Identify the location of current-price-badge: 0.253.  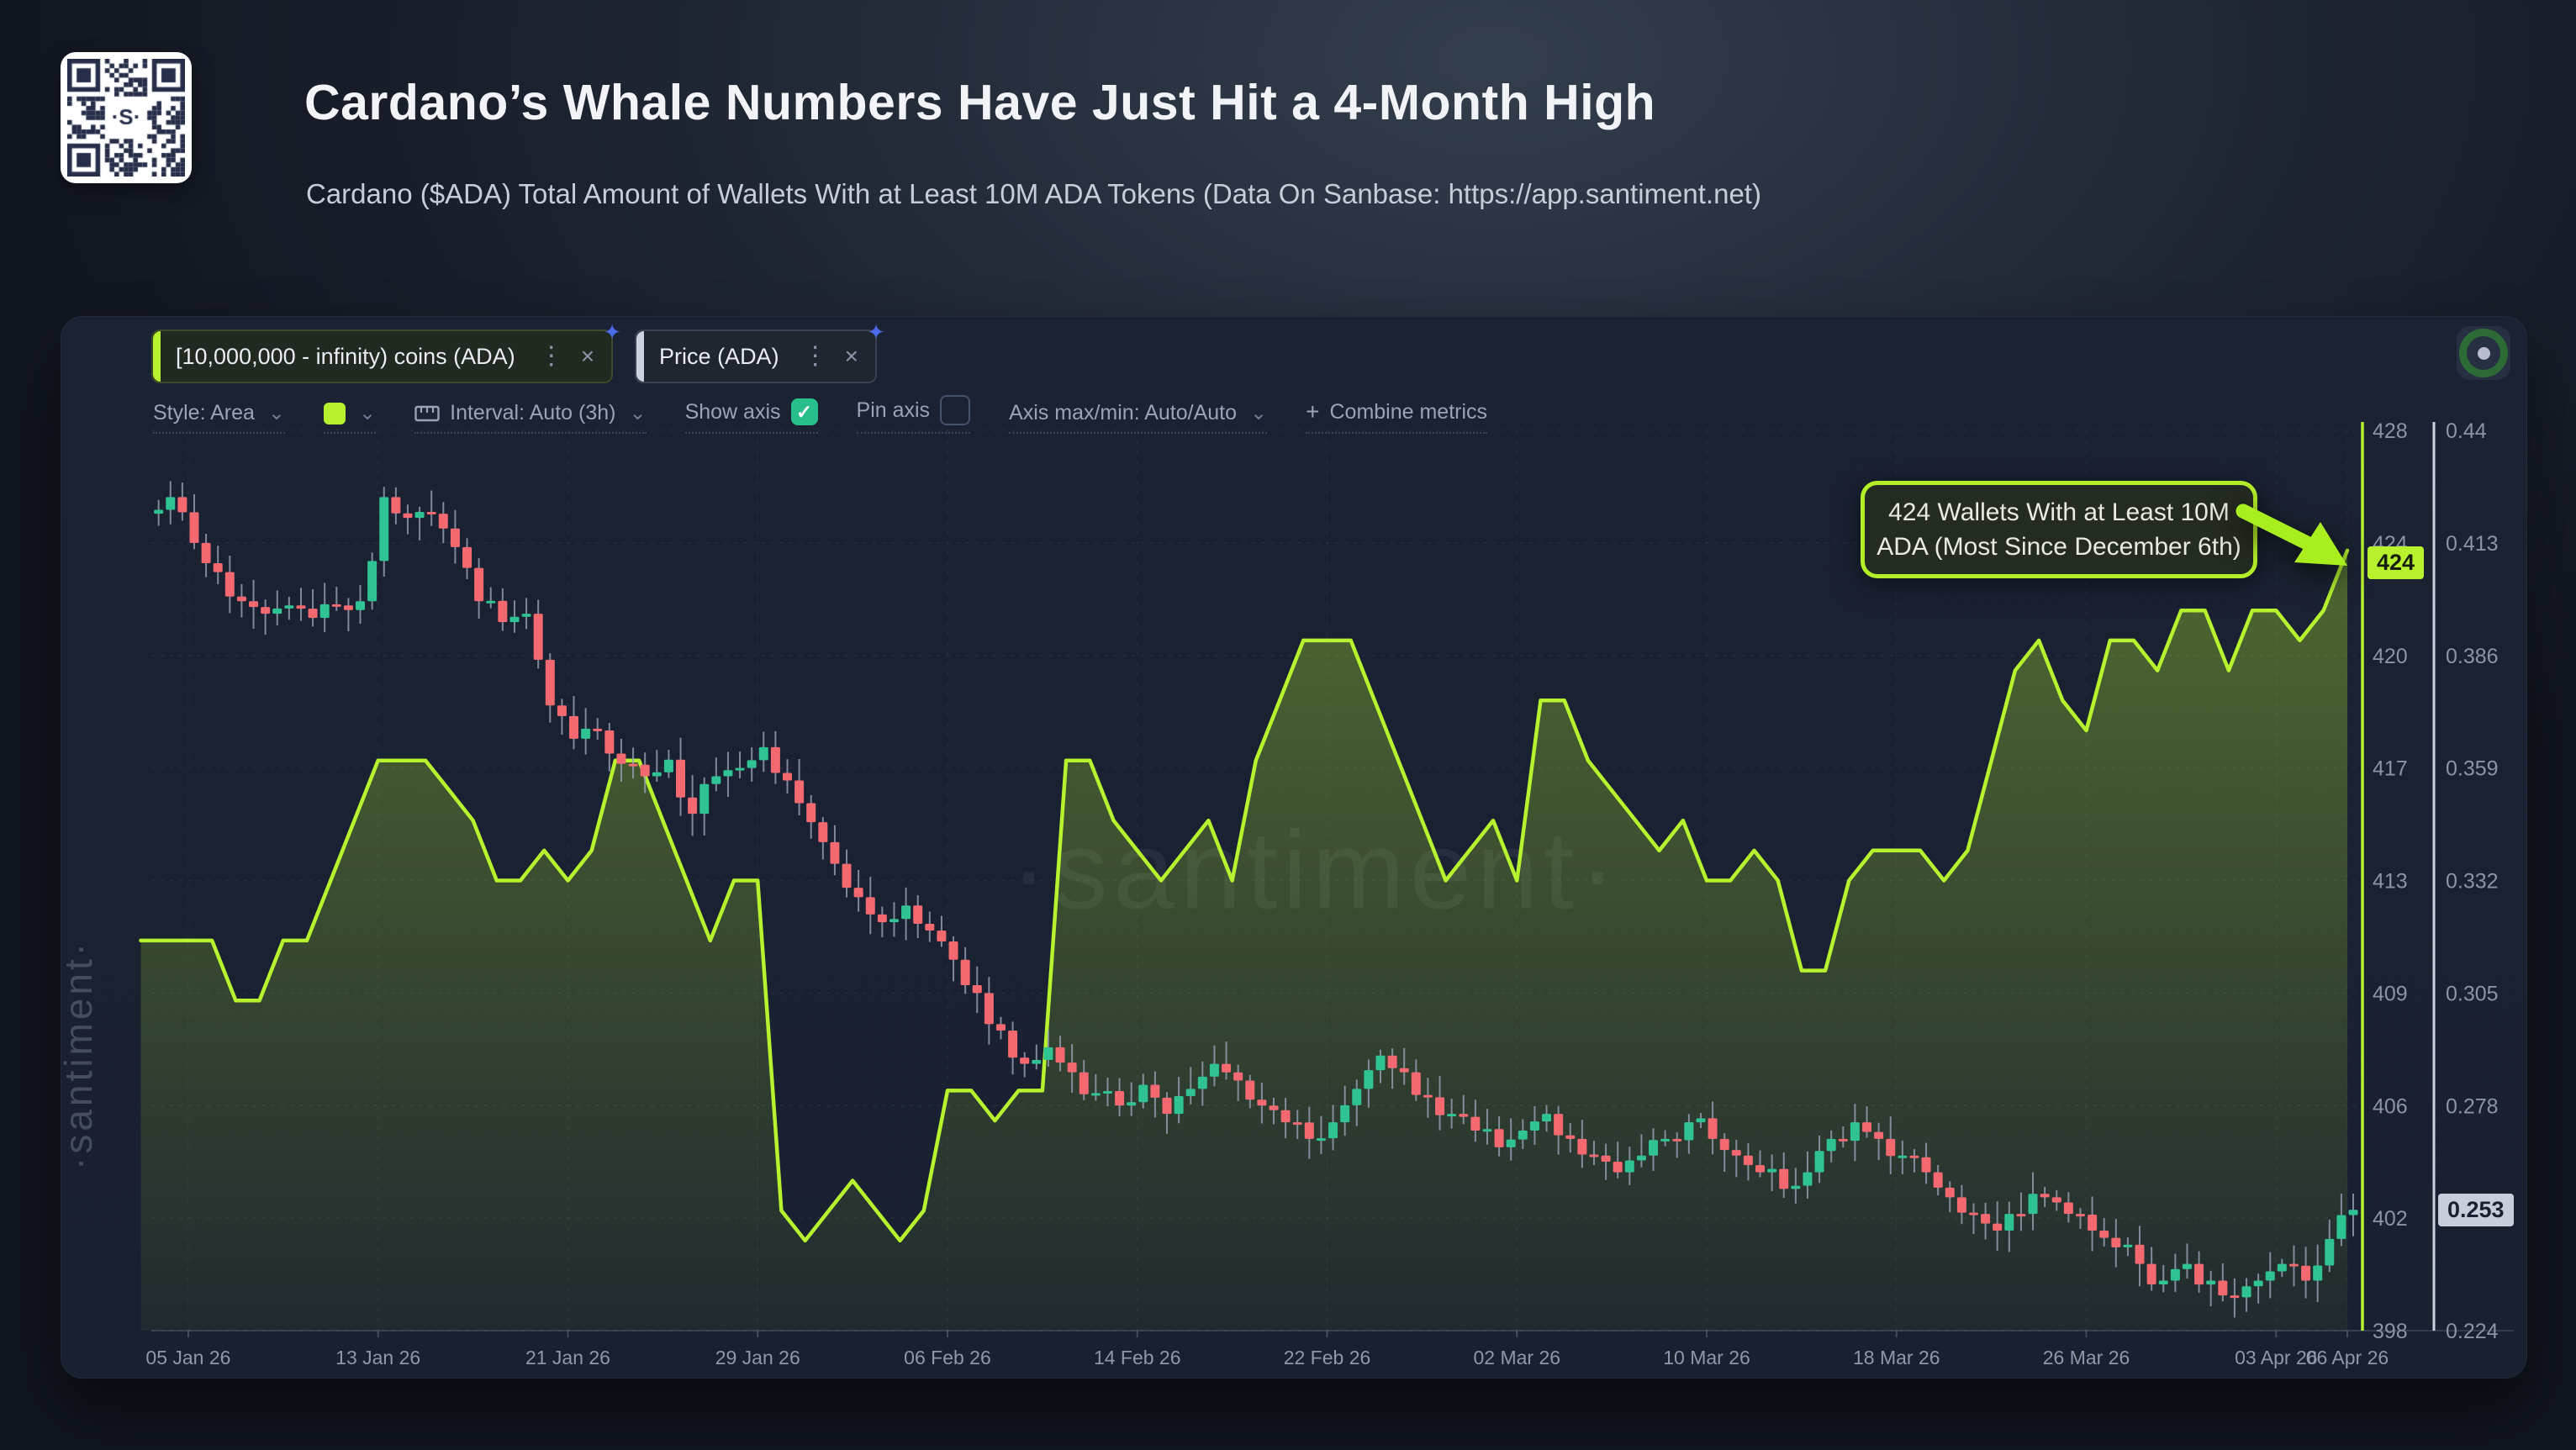
(2476, 1210).